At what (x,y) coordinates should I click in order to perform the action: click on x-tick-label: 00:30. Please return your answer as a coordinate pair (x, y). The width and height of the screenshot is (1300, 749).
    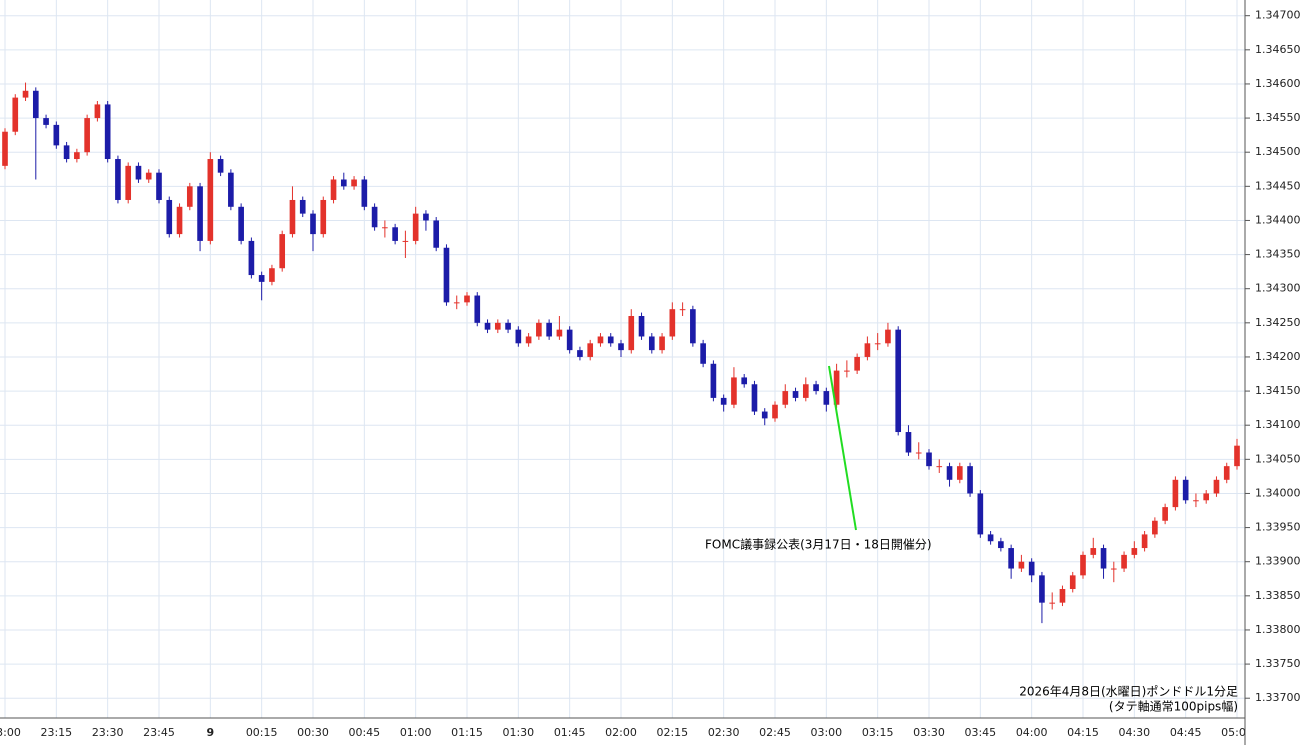
    Looking at the image, I should click on (313, 732).